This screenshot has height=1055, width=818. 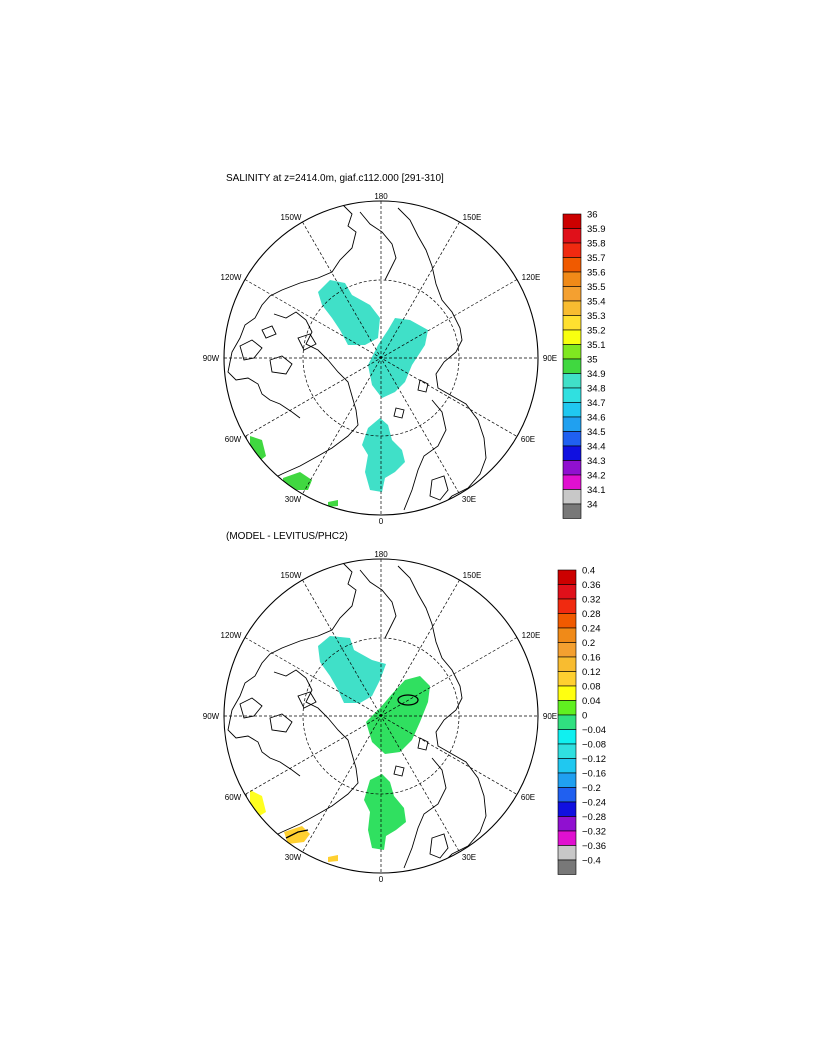 What do you see at coordinates (596, 302) in the screenshot?
I see `colorbar-tick-label: 35.4` at bounding box center [596, 302].